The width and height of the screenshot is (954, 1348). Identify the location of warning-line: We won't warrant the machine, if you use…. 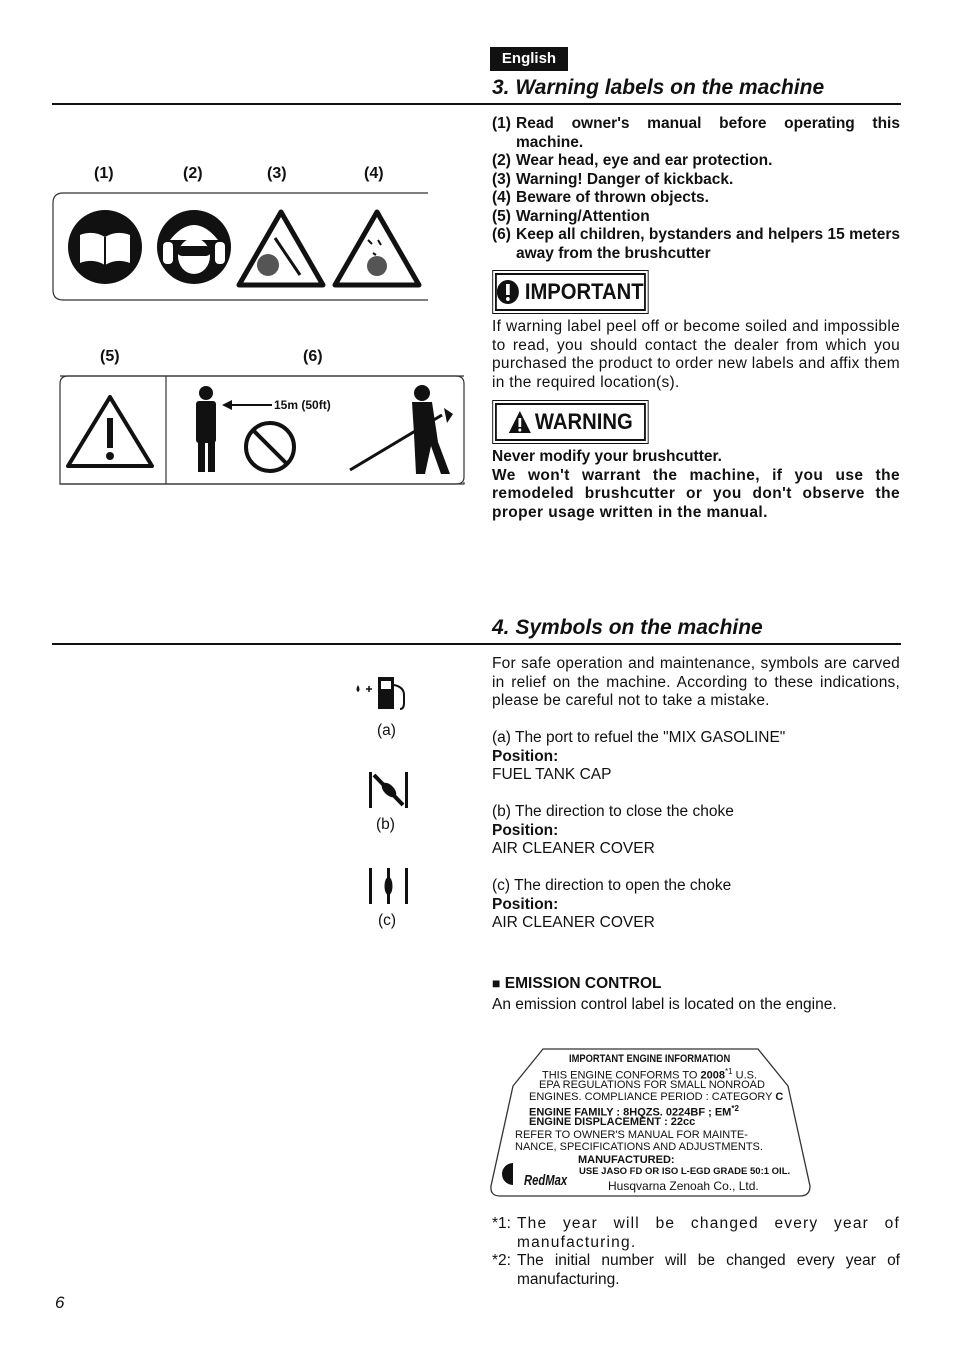
(696, 493).